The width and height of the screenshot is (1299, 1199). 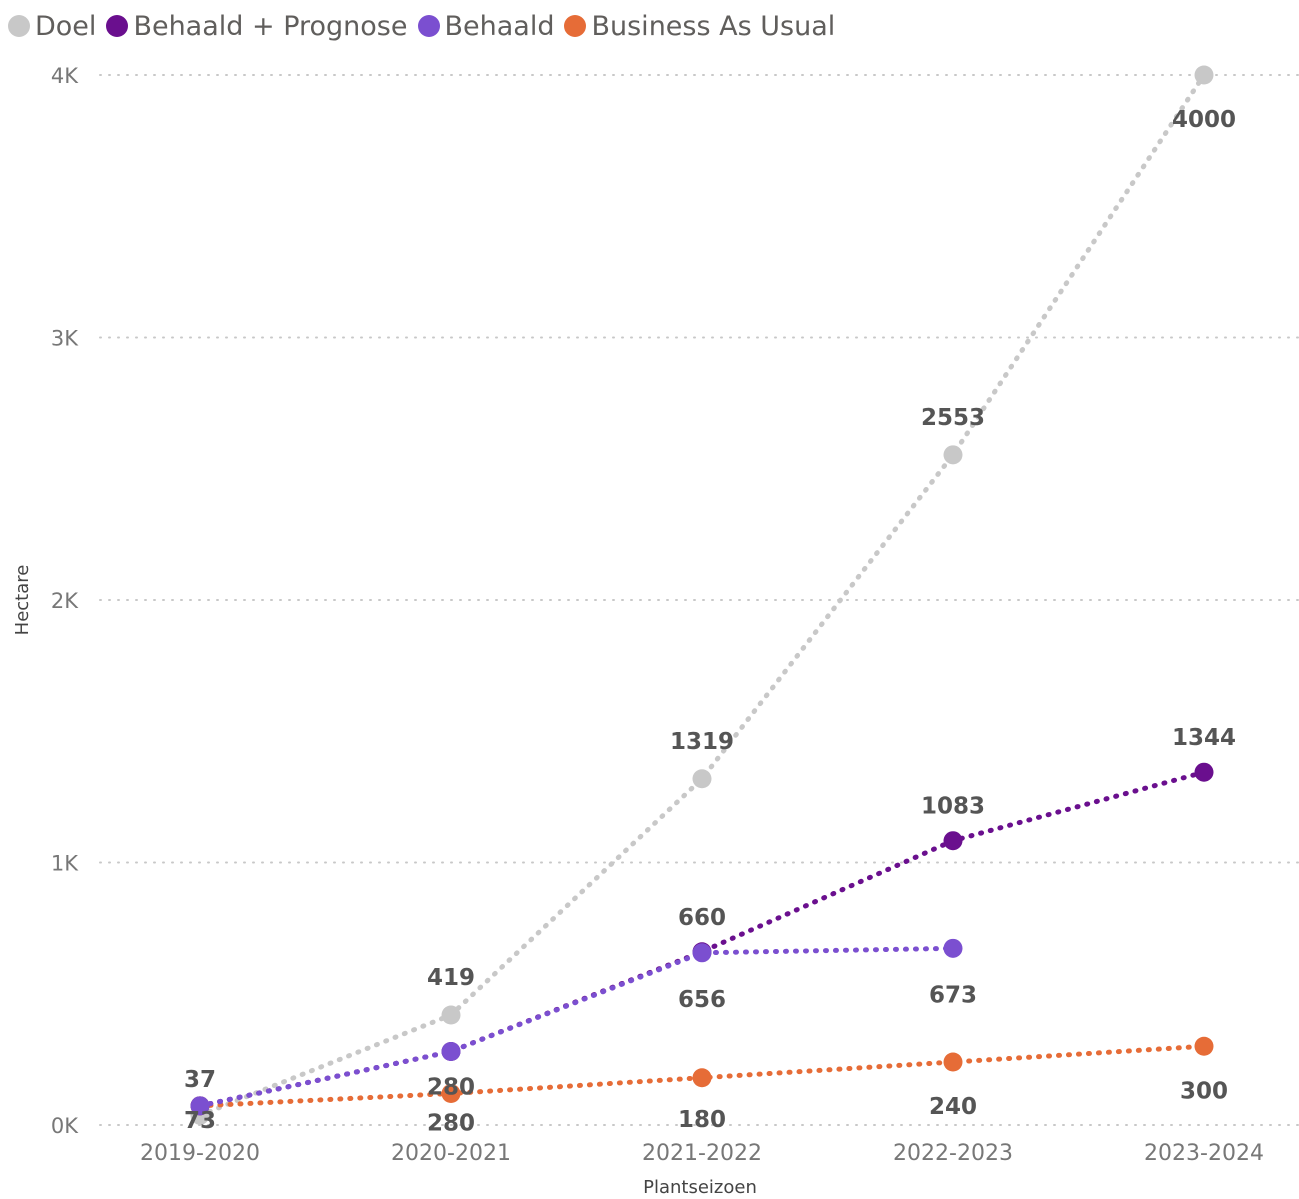 What do you see at coordinates (65, 76) in the screenshot?
I see `y-tick-label: 4K` at bounding box center [65, 76].